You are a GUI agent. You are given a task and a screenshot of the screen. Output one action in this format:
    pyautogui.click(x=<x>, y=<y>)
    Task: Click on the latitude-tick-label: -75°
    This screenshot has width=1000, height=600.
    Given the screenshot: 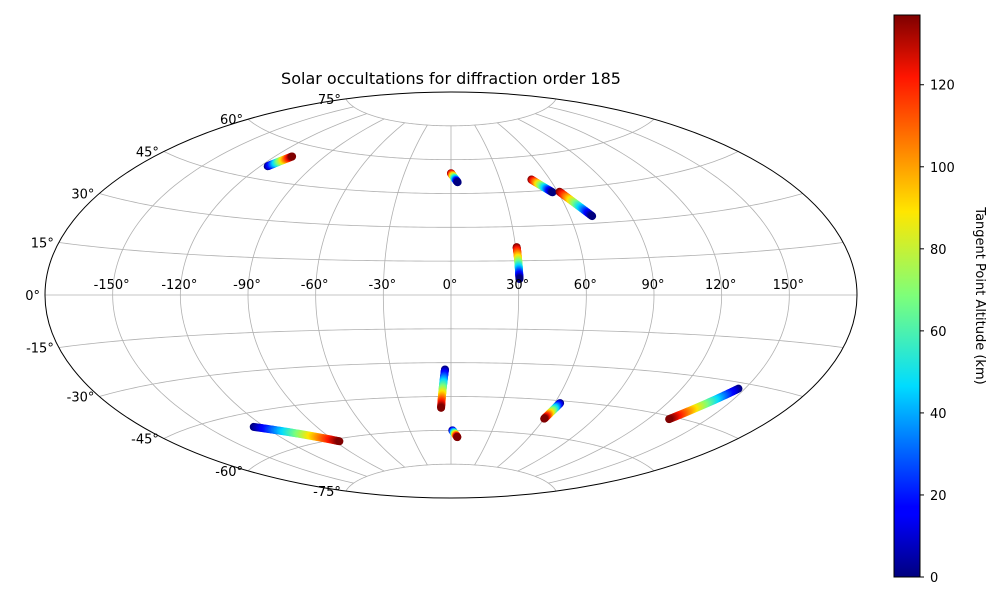 What is the action you would take?
    pyautogui.click(x=327, y=492)
    